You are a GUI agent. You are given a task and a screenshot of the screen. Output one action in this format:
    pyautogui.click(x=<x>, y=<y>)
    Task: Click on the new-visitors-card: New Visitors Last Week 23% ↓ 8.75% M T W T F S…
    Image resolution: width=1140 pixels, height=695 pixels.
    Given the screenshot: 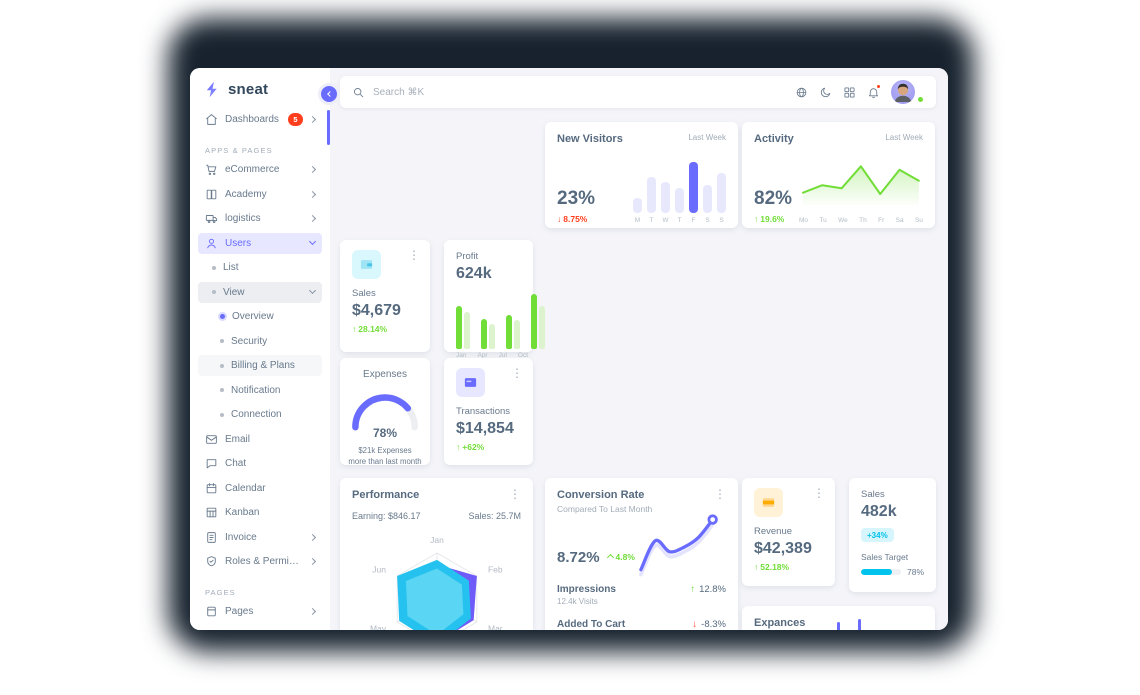 What is the action you would take?
    pyautogui.click(x=641, y=175)
    